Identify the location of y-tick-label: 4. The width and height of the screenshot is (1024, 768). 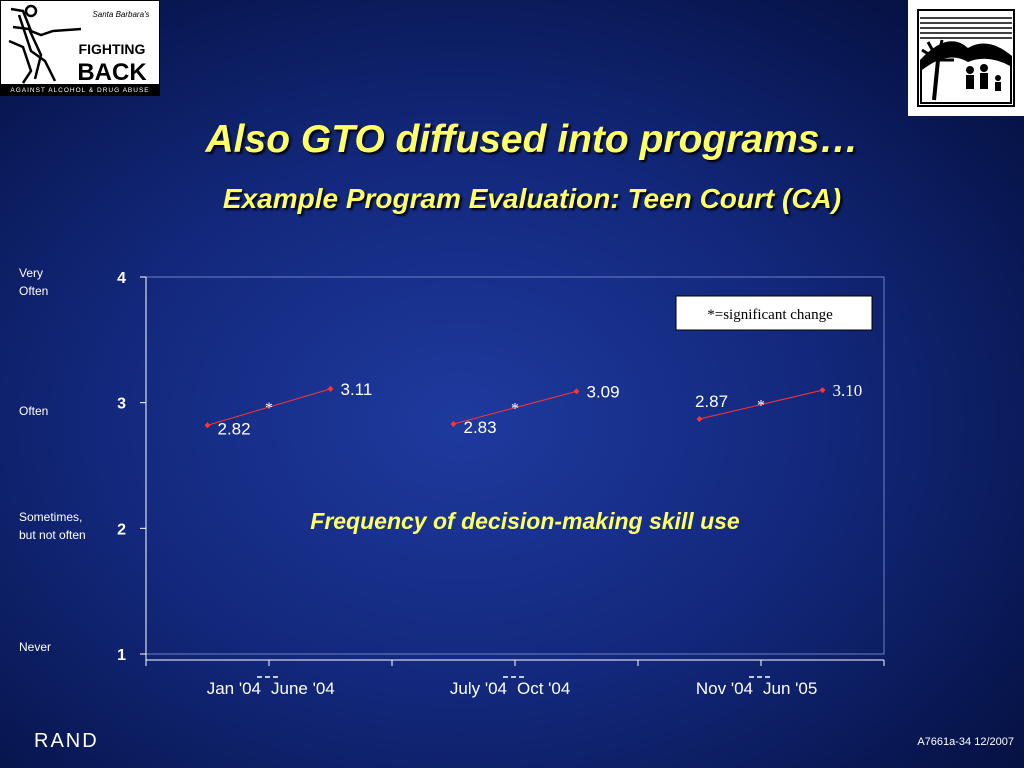
(121, 278).